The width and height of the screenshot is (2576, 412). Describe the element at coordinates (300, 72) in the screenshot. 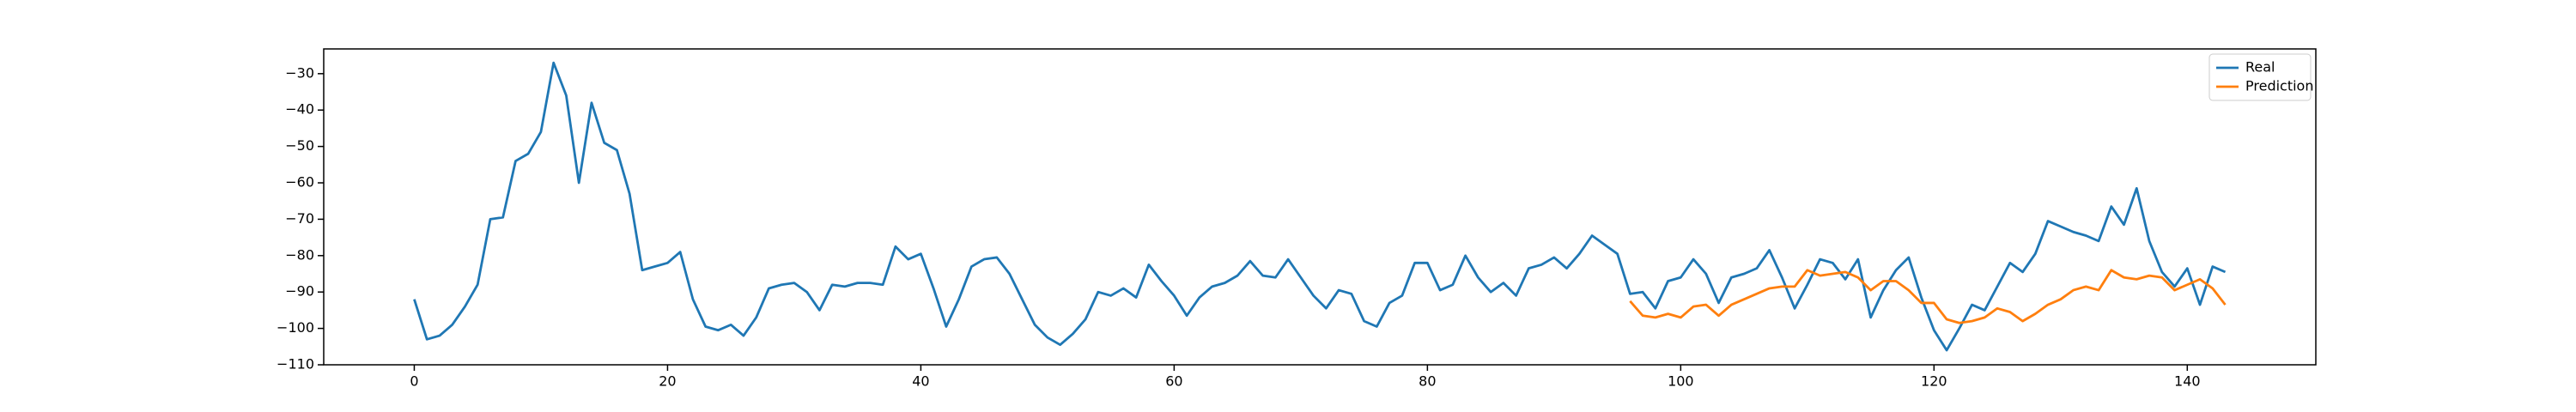

I see `y-tick-label: −30` at that location.